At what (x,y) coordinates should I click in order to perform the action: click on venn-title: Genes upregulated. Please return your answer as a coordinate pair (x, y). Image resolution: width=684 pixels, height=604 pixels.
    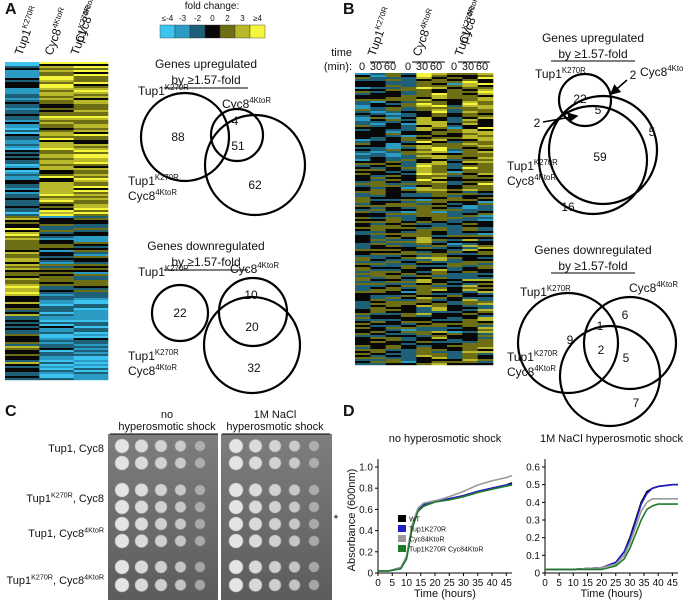
    Looking at the image, I should click on (206, 64).